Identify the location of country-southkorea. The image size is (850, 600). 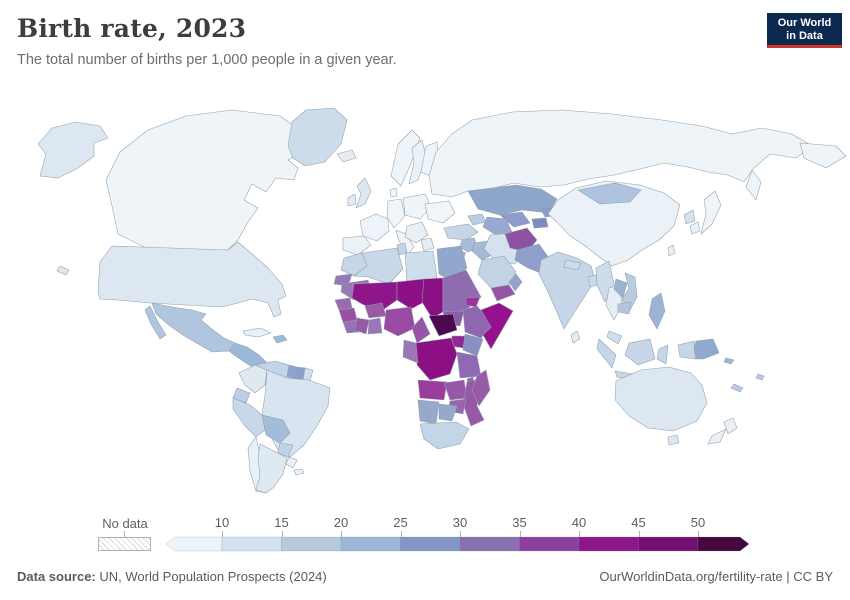
(695, 228).